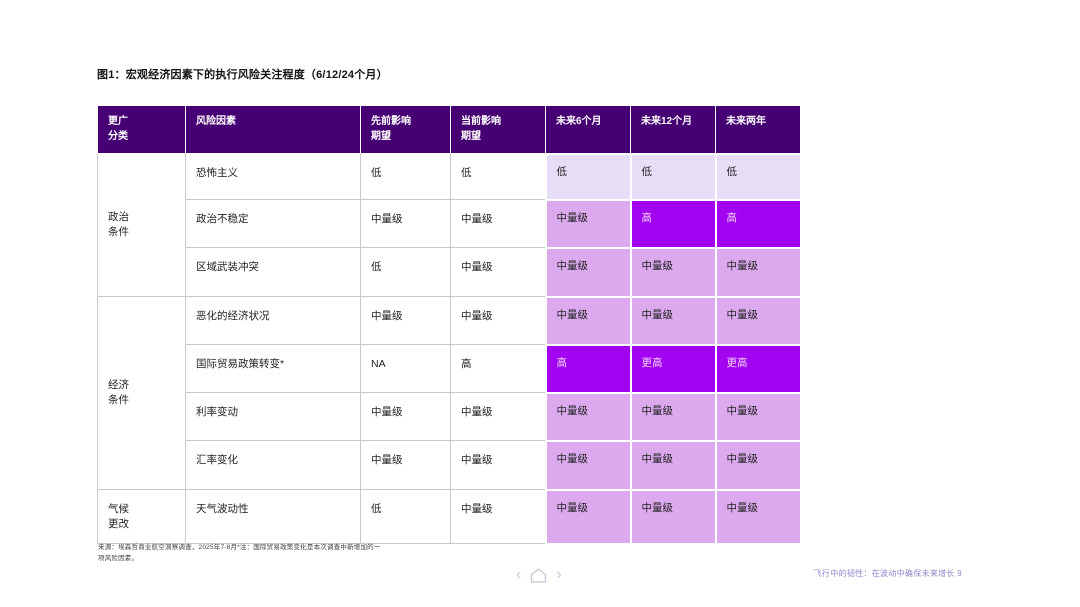 The height and width of the screenshot is (607, 1080). Describe the element at coordinates (758, 368) in the screenshot. I see `level-cell-2y: 更高` at that location.